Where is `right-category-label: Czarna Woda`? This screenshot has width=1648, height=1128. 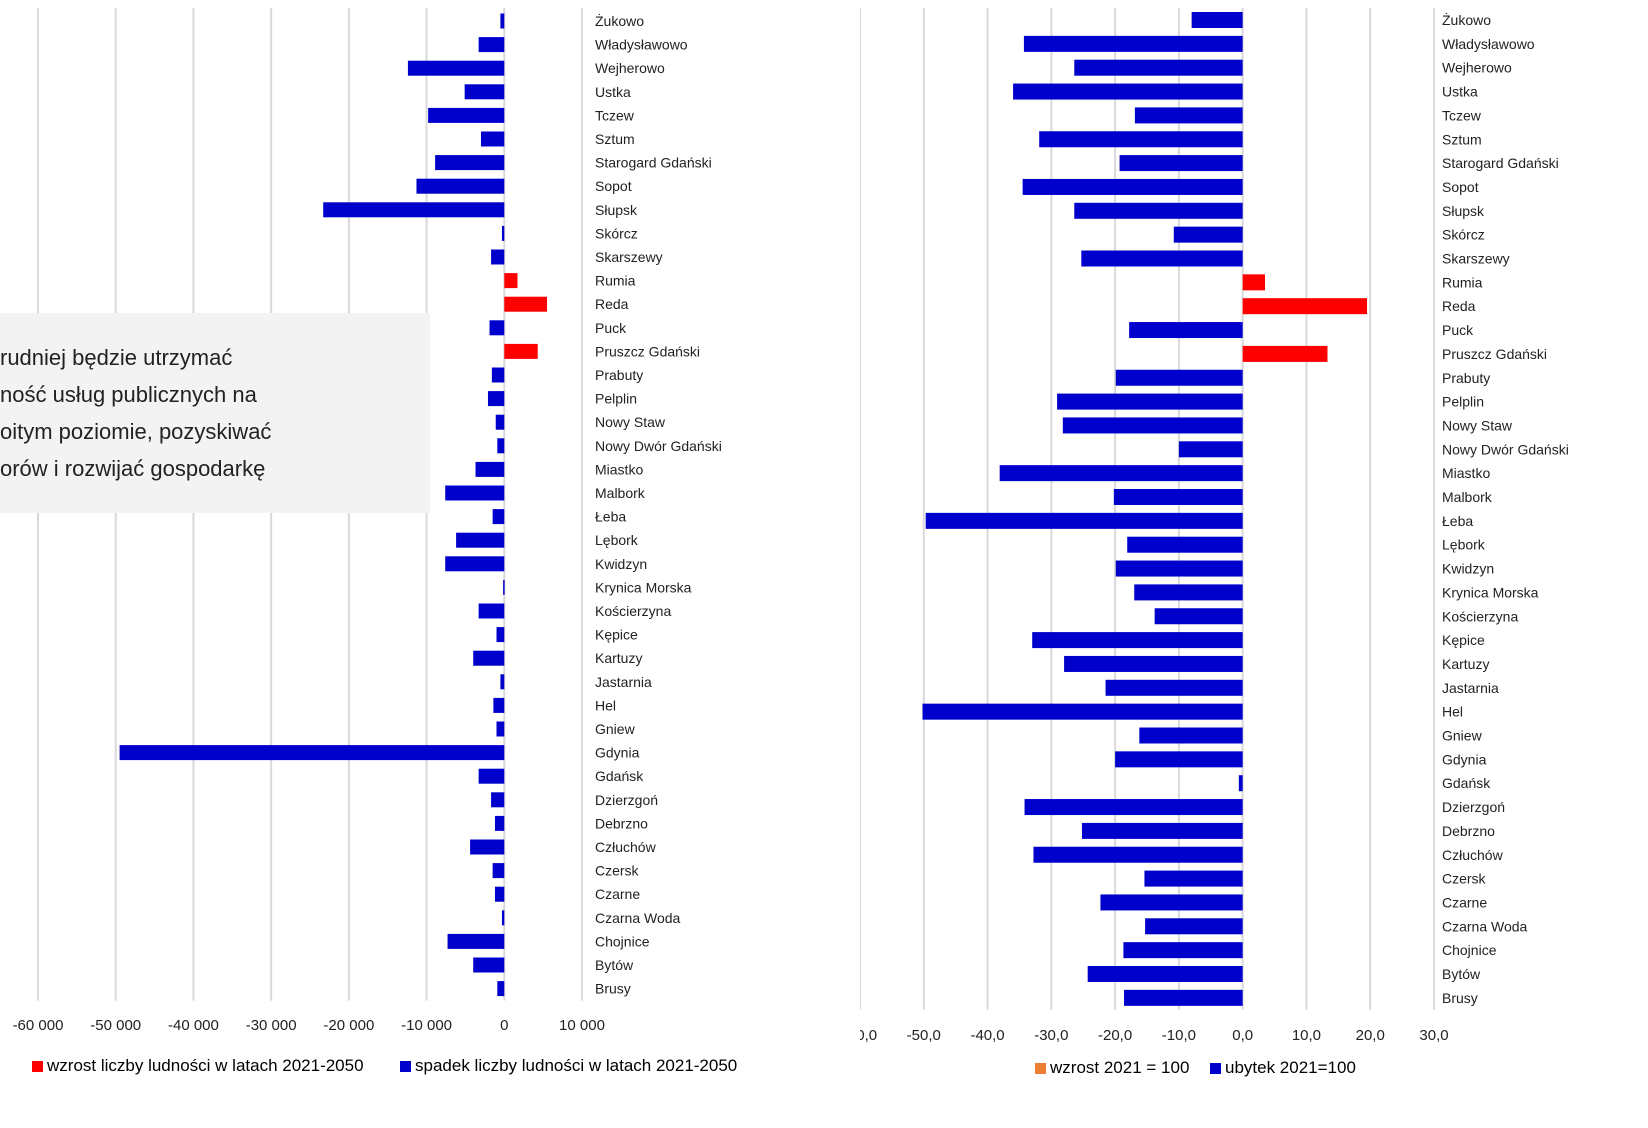
right-category-label: Czarna Woda is located at coordinates (1485, 926).